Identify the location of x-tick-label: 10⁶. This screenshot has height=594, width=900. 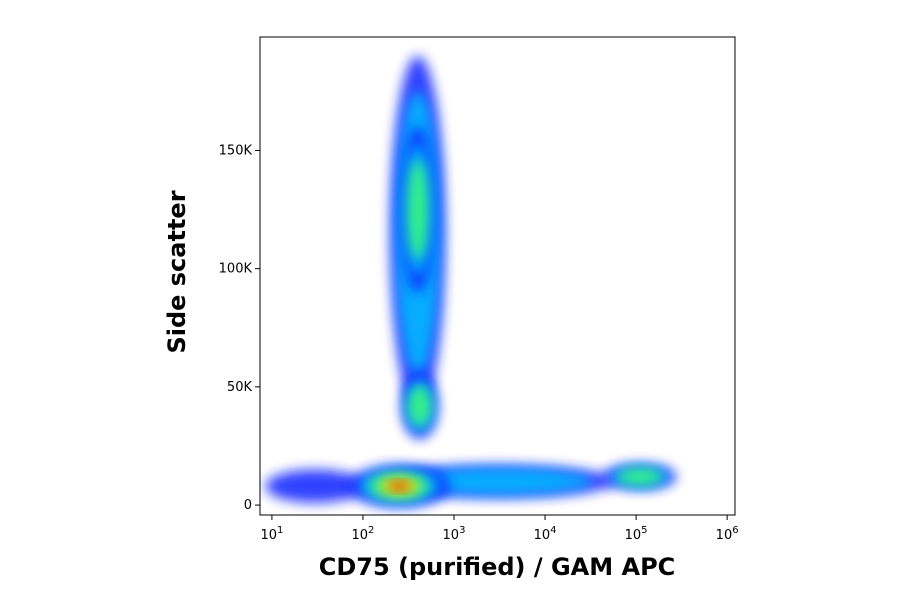
(727, 534).